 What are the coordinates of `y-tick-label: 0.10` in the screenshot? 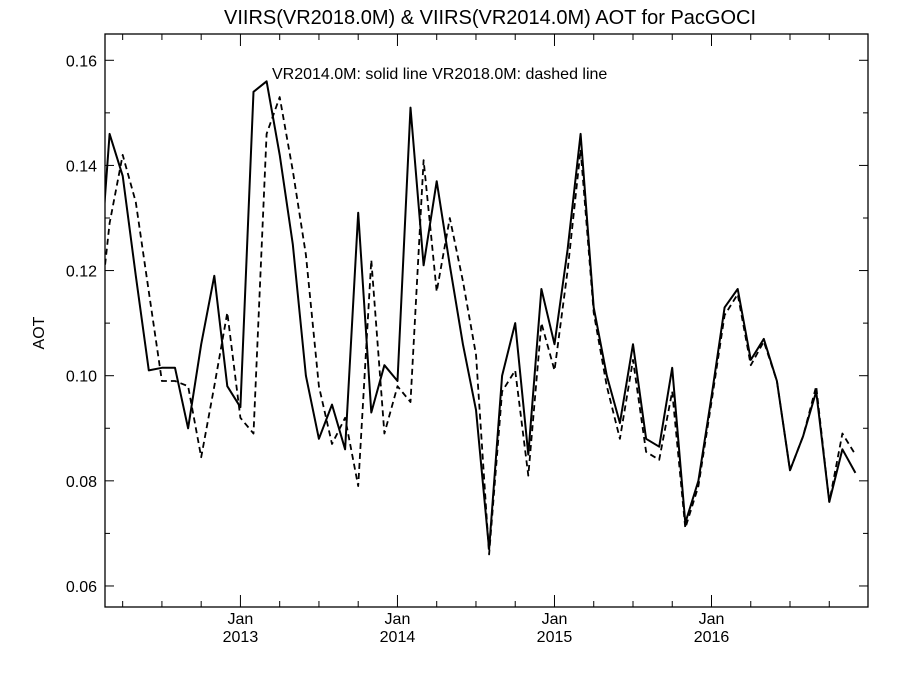 It's located at (81, 377).